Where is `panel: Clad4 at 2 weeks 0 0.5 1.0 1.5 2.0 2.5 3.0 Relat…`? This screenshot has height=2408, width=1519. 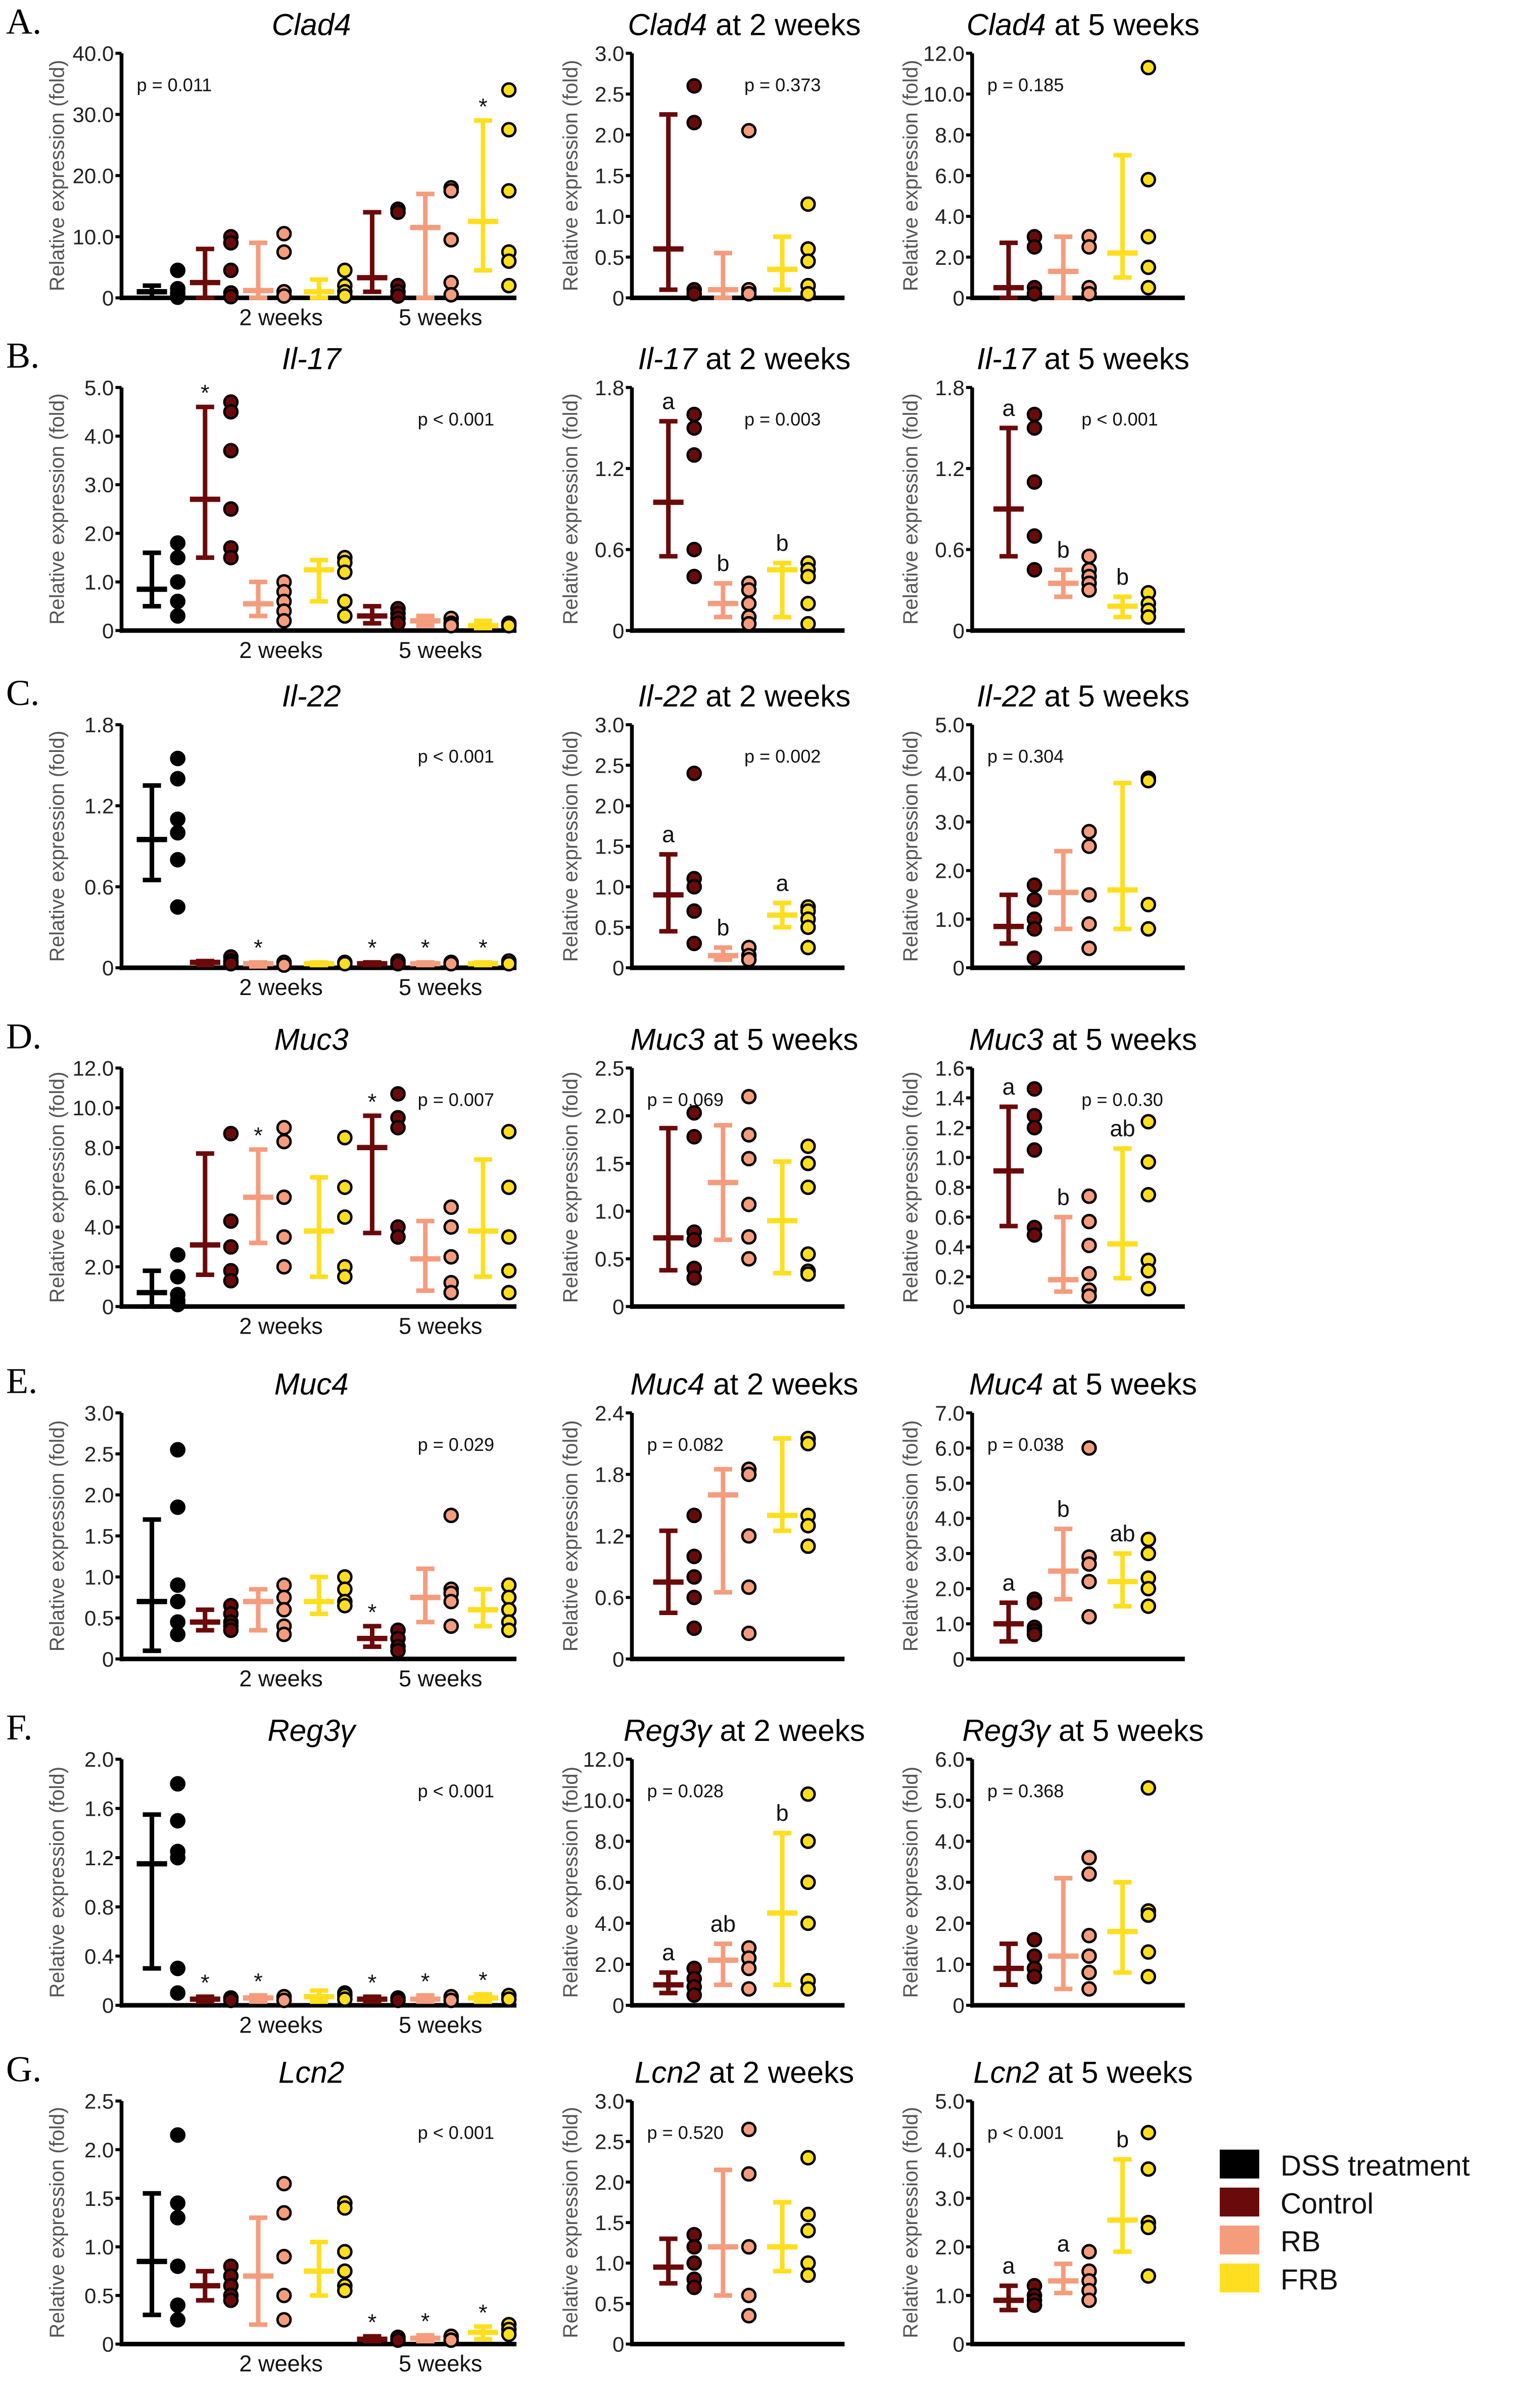
panel: Clad4 at 2 weeks 0 0.5 1.0 1.5 2.0 2.5 3.0 Relat… is located at coordinates (709, 159).